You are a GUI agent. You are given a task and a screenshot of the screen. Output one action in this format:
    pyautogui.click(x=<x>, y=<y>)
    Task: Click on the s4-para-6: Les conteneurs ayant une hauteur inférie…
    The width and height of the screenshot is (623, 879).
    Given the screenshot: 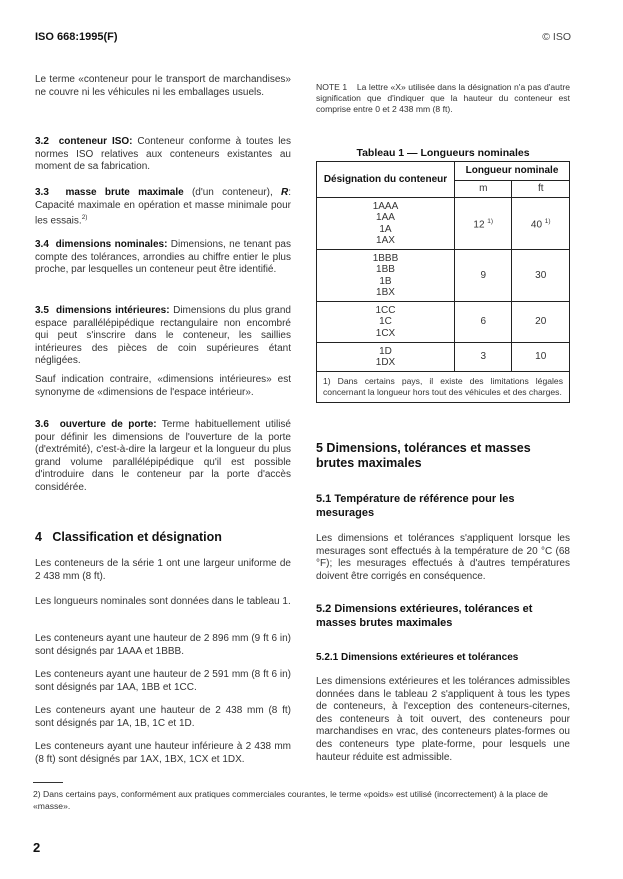 What is the action you would take?
    pyautogui.click(x=163, y=753)
    